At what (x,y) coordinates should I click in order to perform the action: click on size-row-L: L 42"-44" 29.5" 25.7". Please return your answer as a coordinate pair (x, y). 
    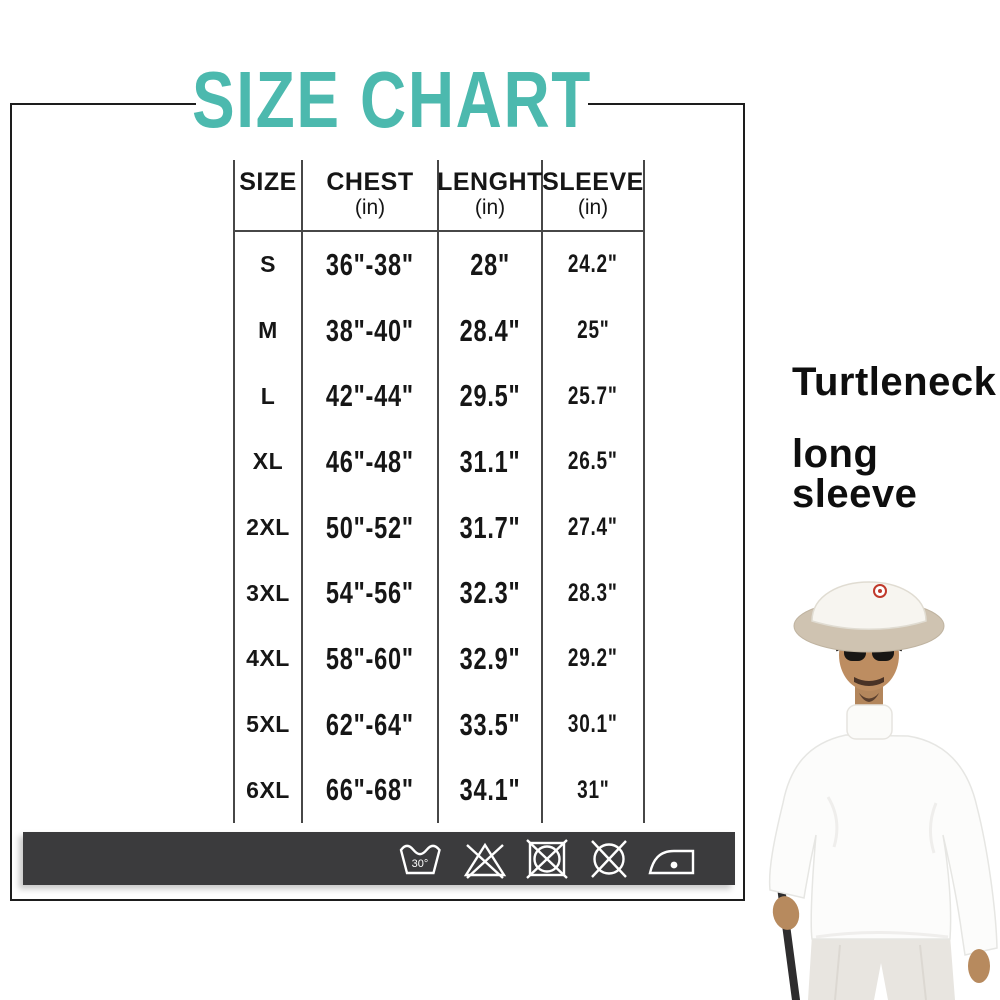
    Looking at the image, I should click on (439, 396).